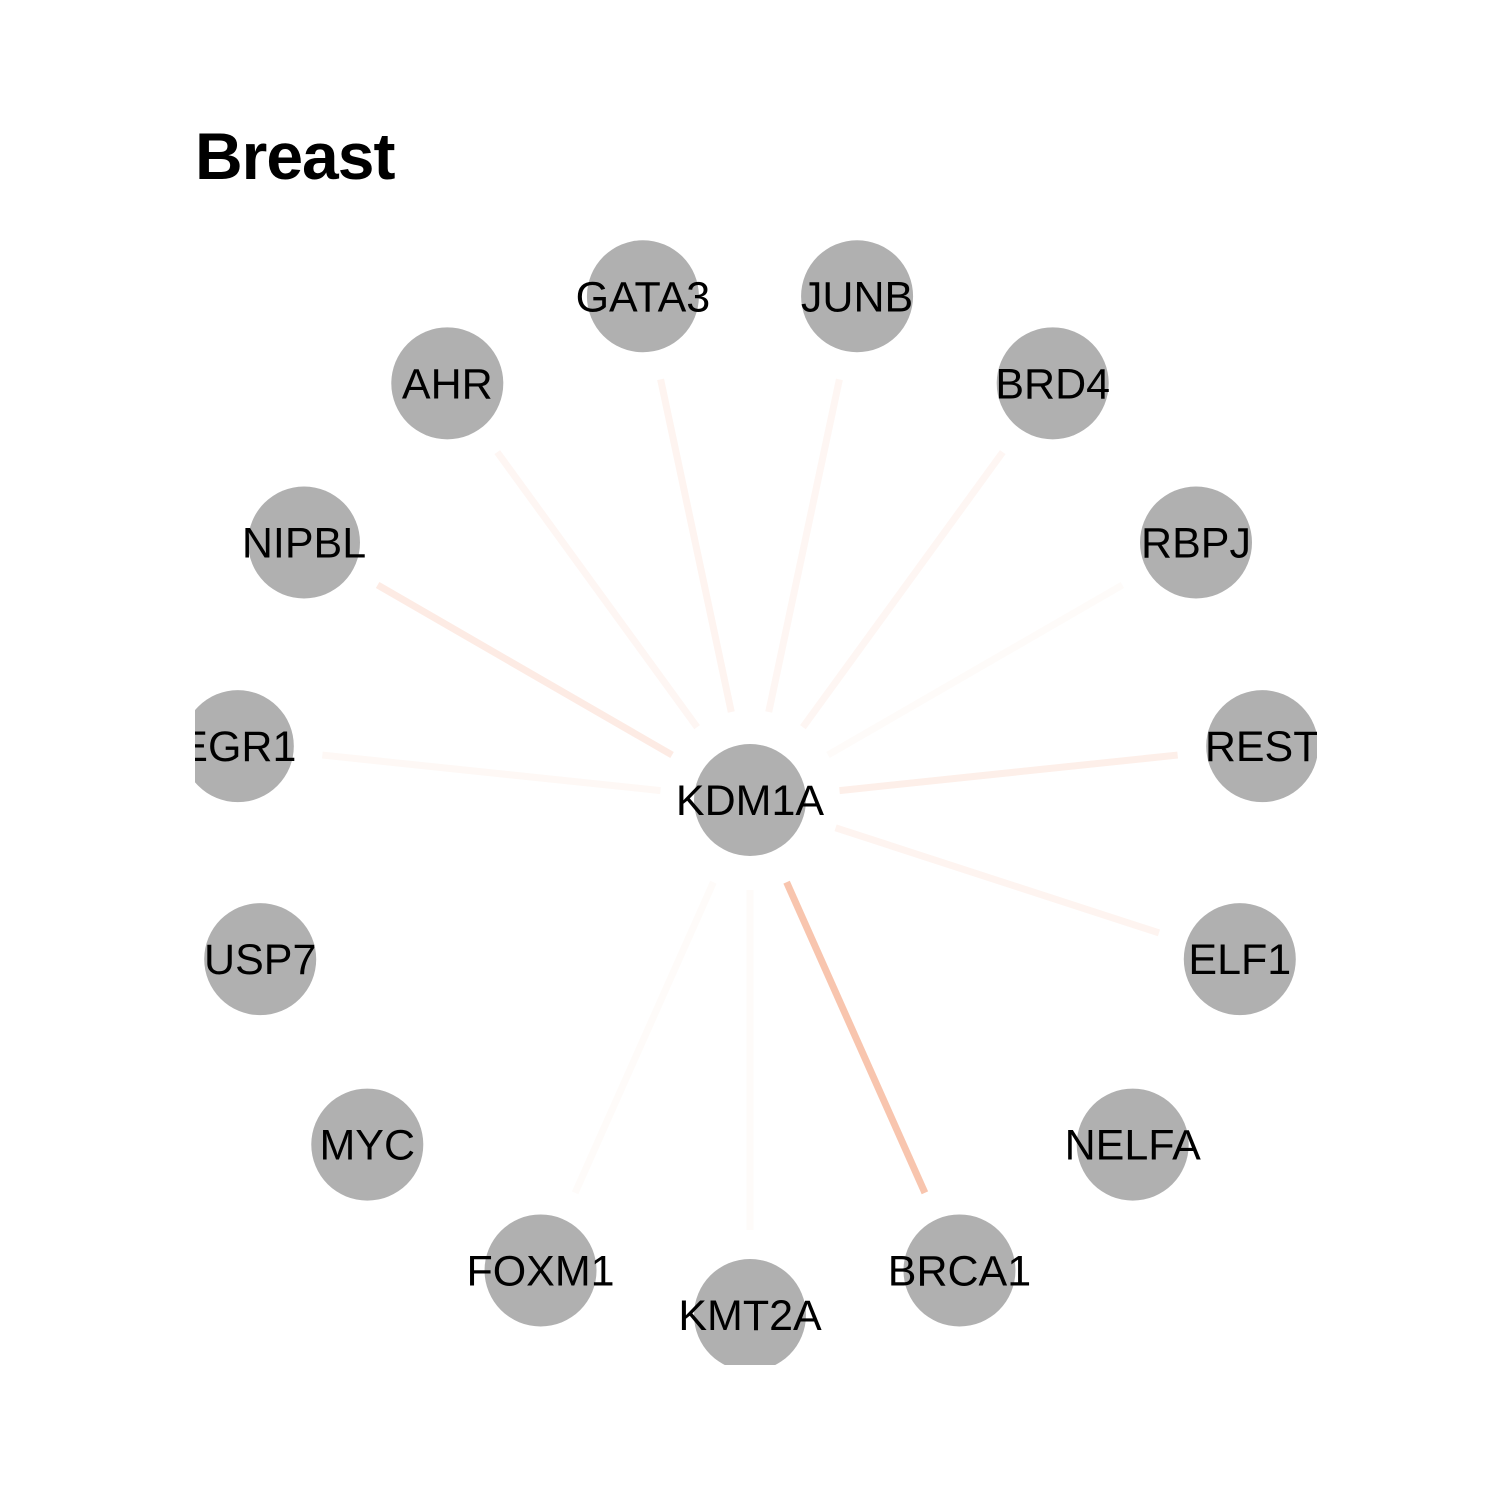 This screenshot has width=1500, height=1500. Describe the element at coordinates (644, 1037) in the screenshot. I see `edge-kdm1a-foxm1` at that location.